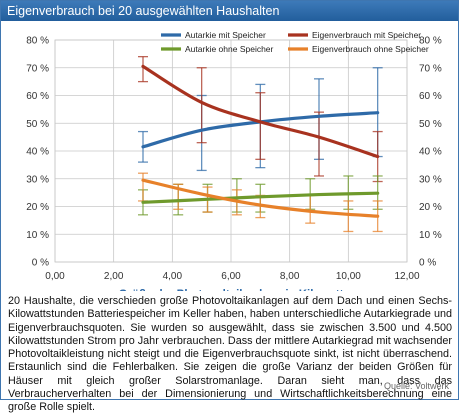 Image resolution: width=459 pixels, height=415 pixels. What do you see at coordinates (430, 207) in the screenshot?
I see `y-tick-label-right: 20 %` at bounding box center [430, 207].